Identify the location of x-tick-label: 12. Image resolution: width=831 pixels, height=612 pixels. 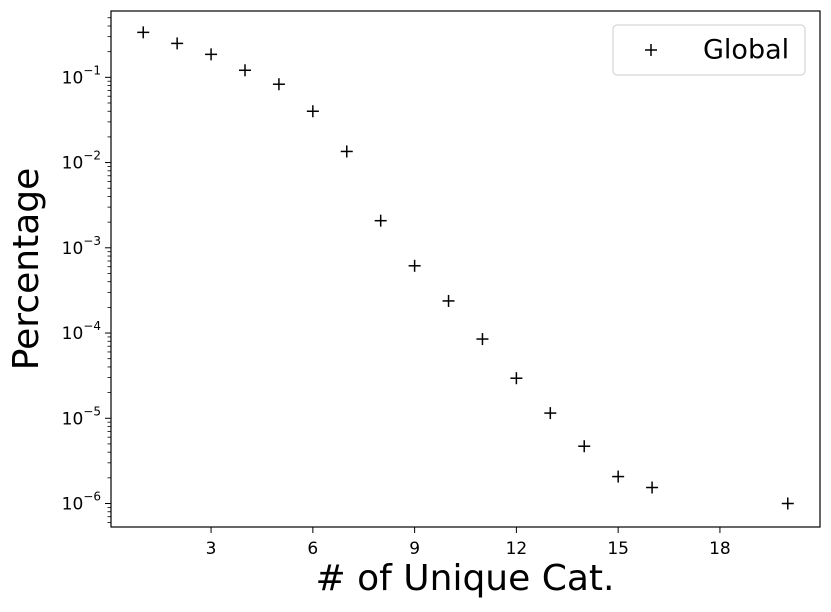
(517, 549).